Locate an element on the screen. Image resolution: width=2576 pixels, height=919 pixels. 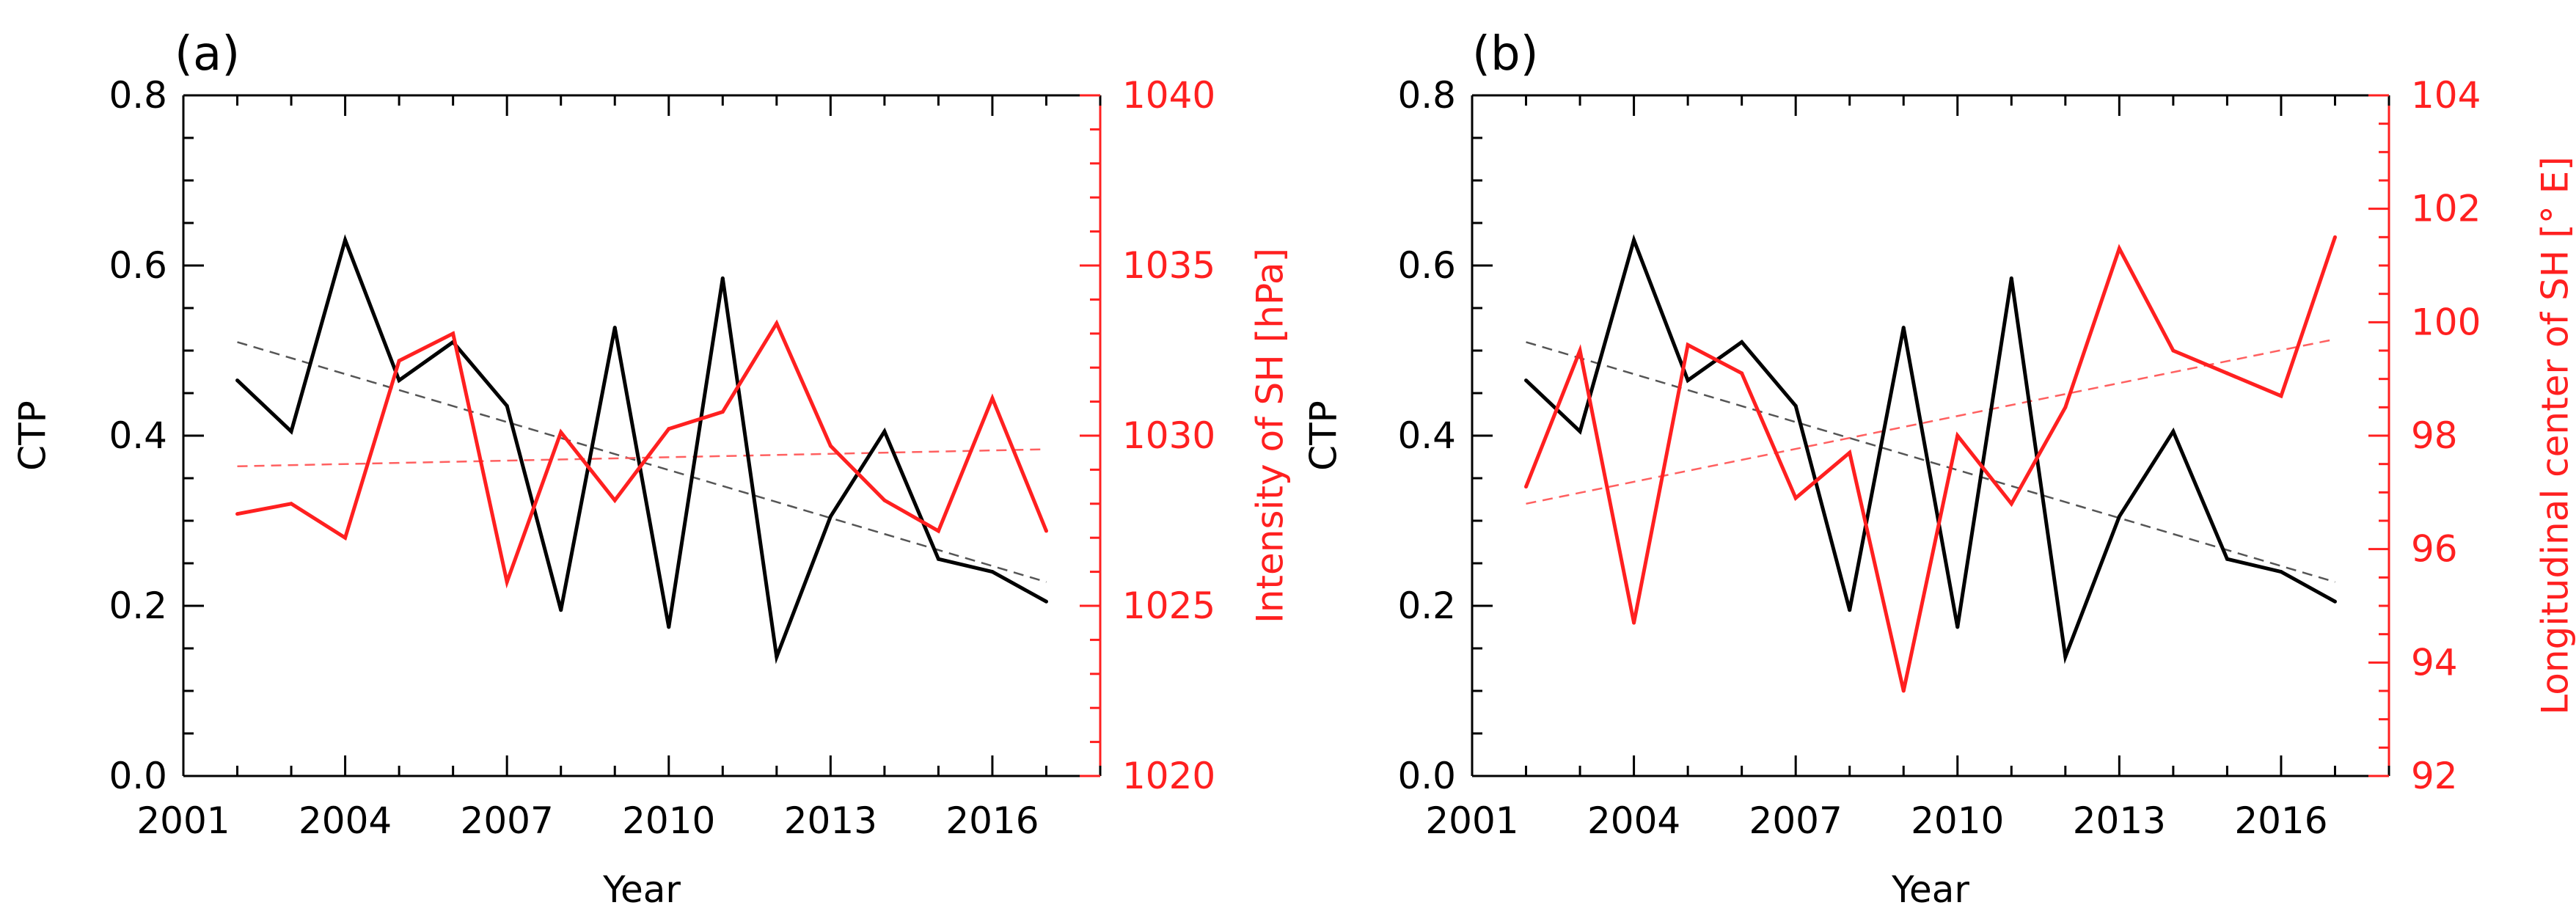
y-right-tick-label: 1025 is located at coordinates (1168, 606).